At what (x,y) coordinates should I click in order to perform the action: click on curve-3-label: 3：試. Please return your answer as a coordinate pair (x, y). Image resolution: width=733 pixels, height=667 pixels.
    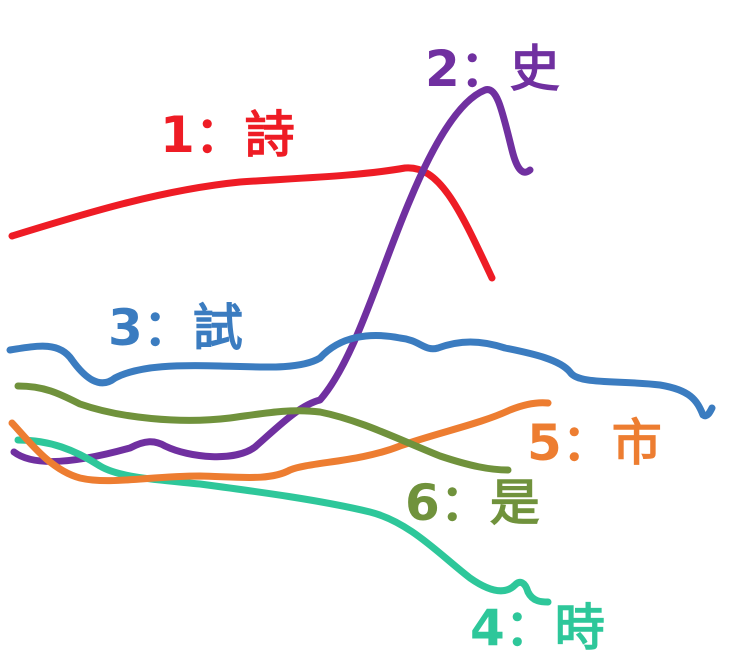
    Looking at the image, I should click on (175, 328).